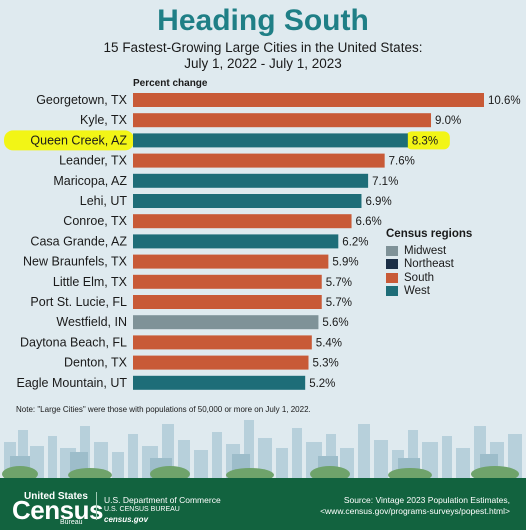 Image resolution: width=526 pixels, height=530 pixels. Describe the element at coordinates (104, 120) in the screenshot. I see `category-label-kyle-tx: Kyle, TX` at that location.